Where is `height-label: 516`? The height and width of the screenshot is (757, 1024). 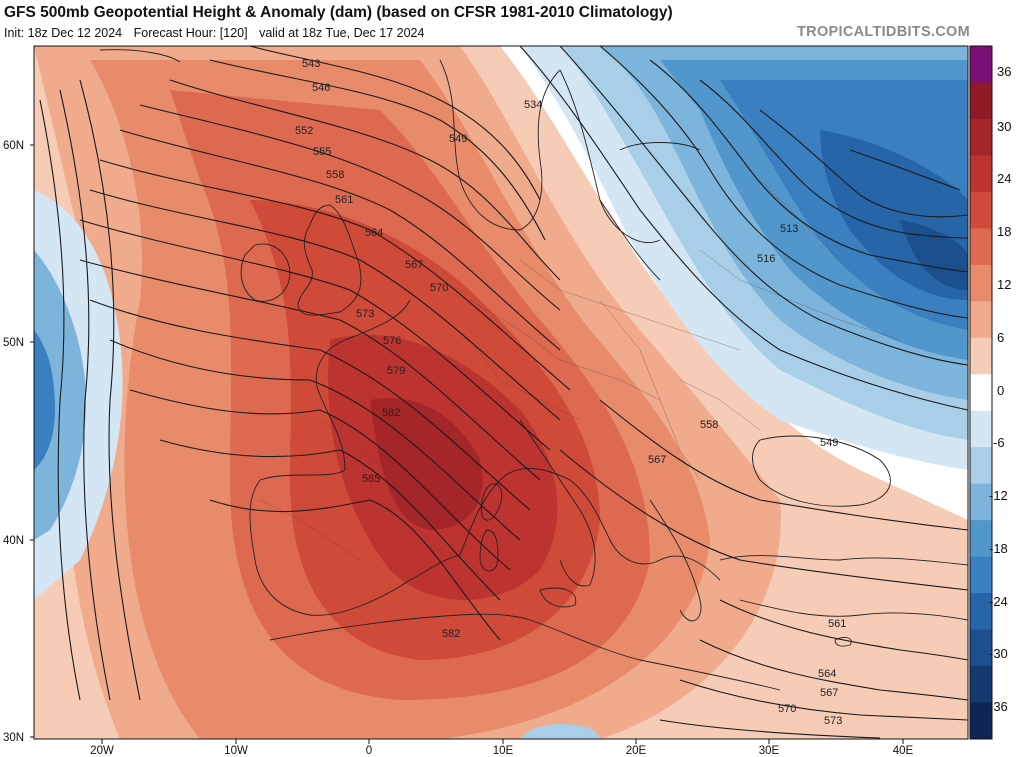 height-label: 516 is located at coordinates (766, 259).